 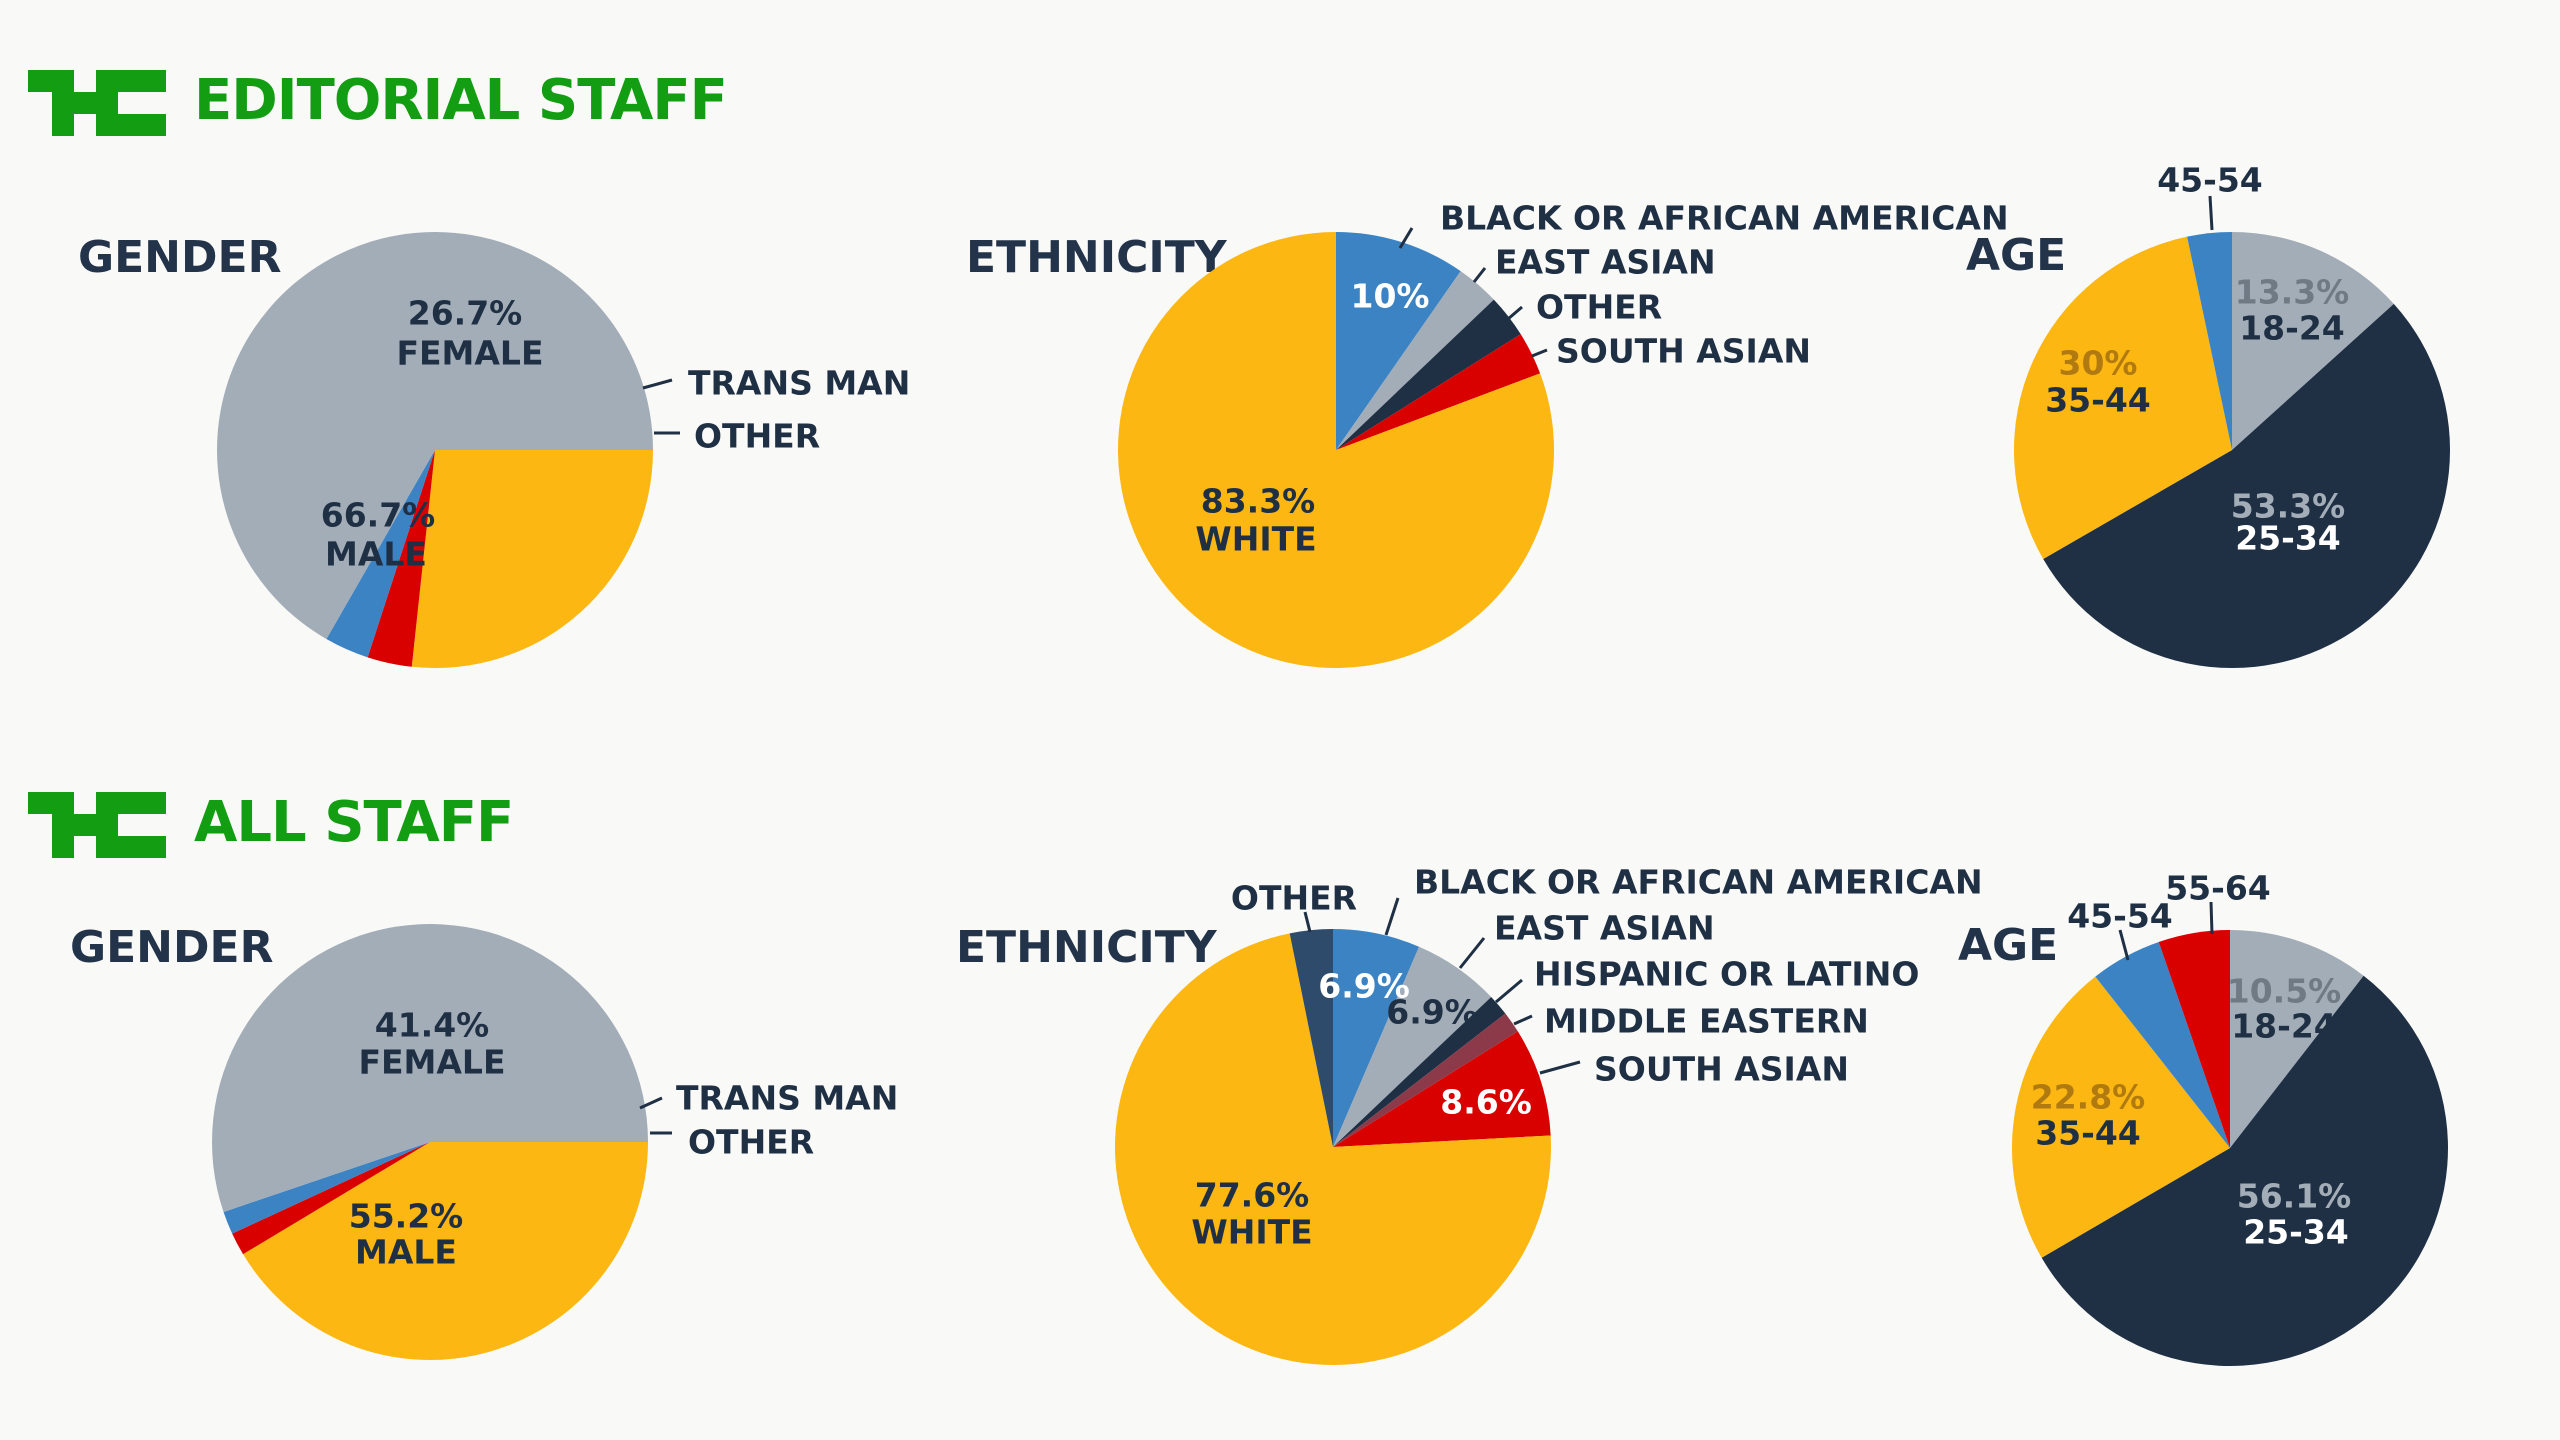 What do you see at coordinates (1096, 257) in the screenshot?
I see `chart-title-editorial-ethnicity: ETHNICITY` at bounding box center [1096, 257].